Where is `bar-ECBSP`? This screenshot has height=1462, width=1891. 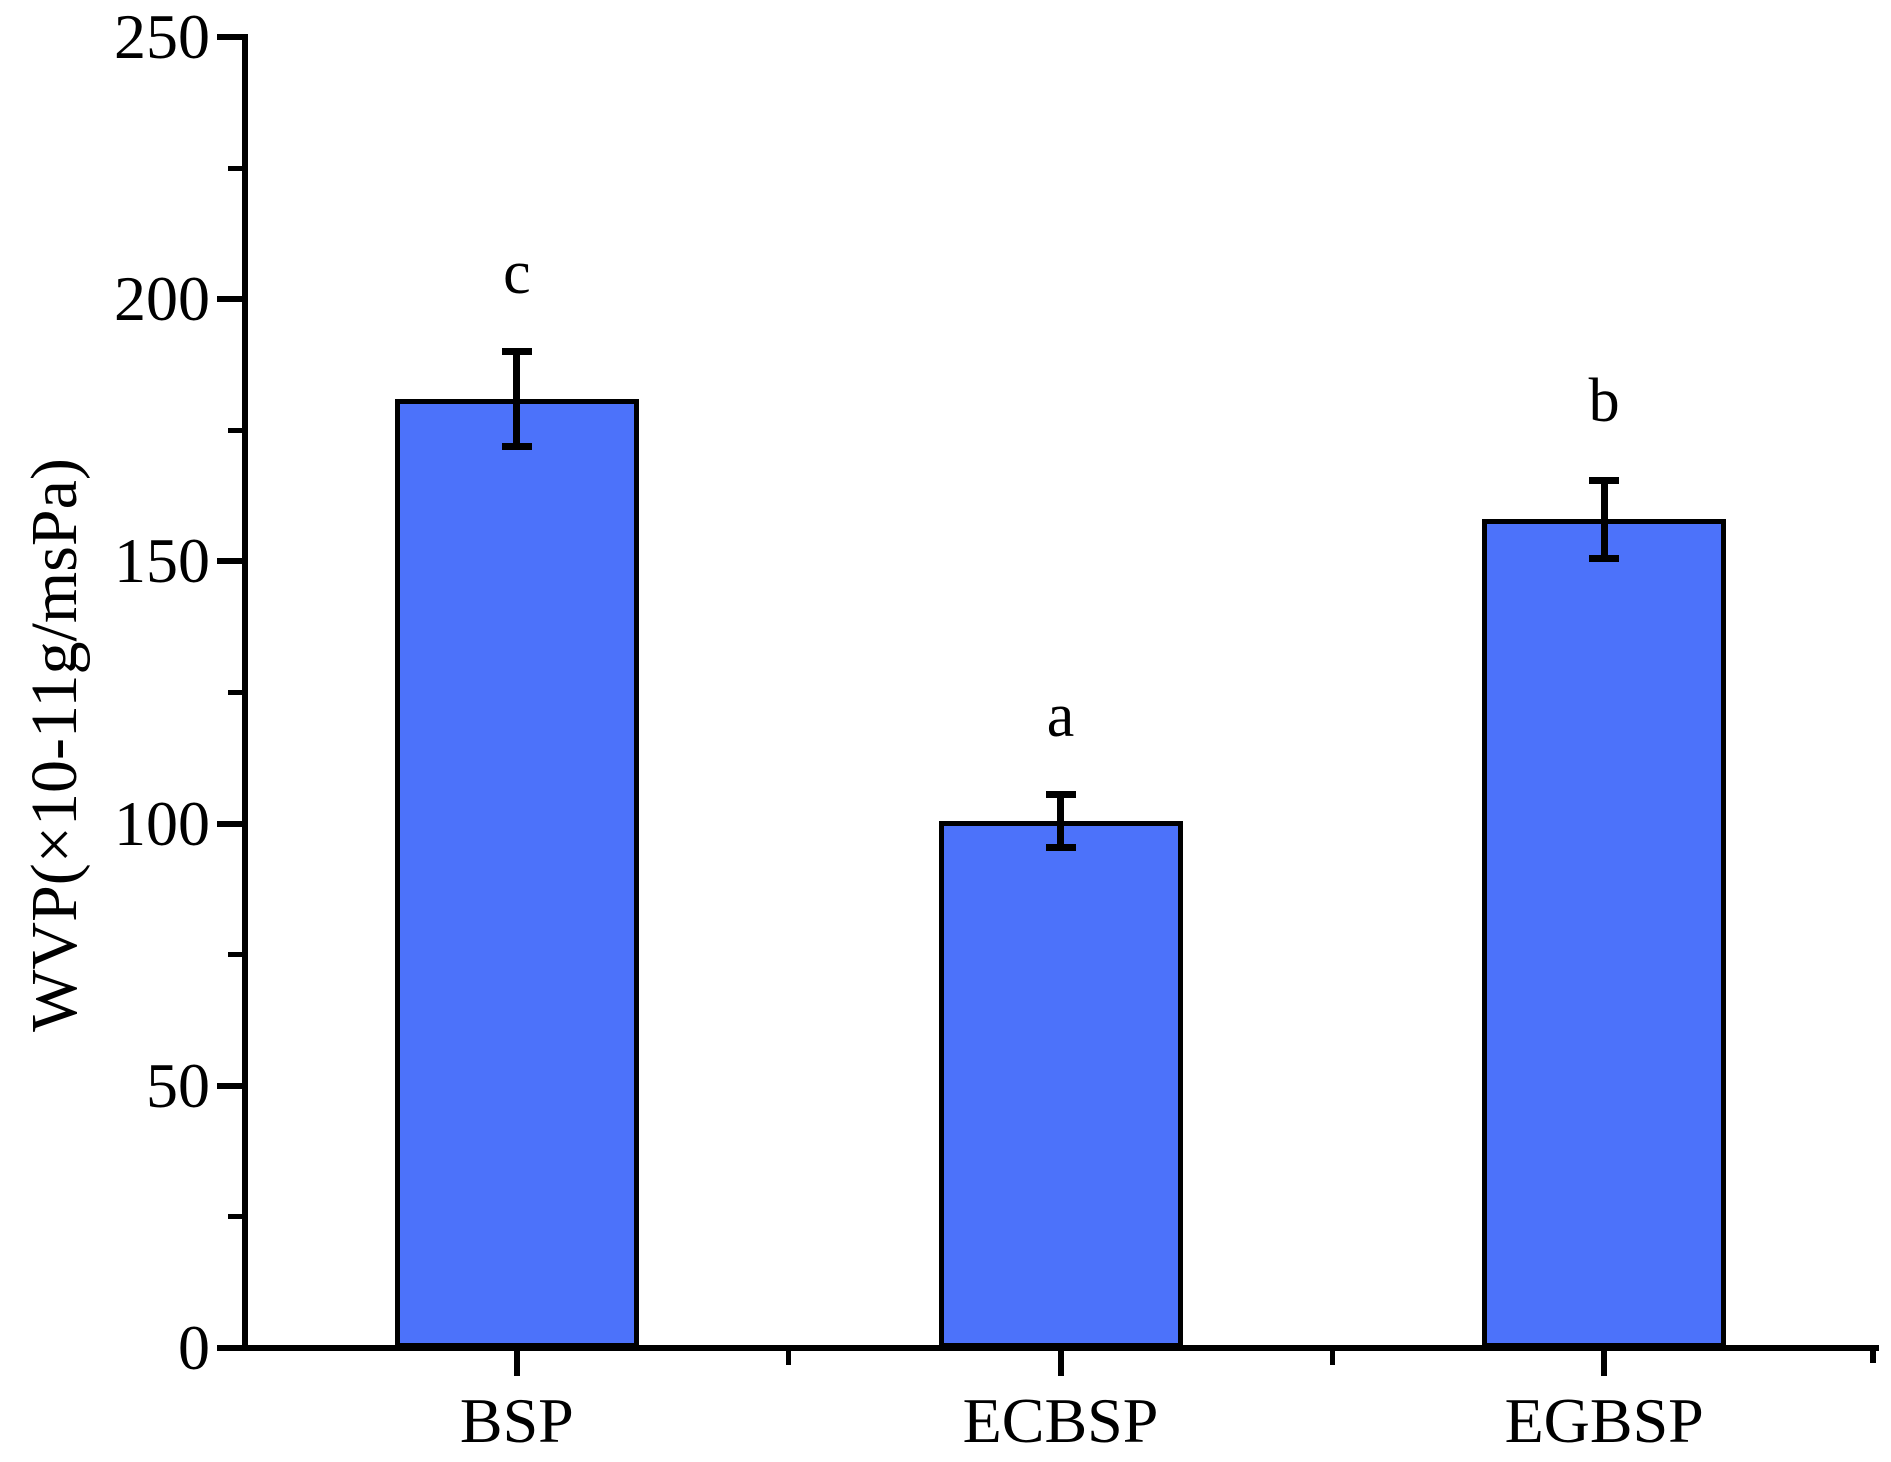 bar-ECBSP is located at coordinates (1060, 1084).